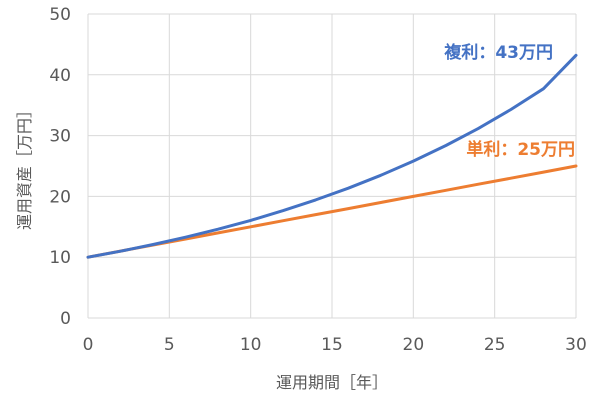  What do you see at coordinates (495, 345) in the screenshot?
I see `x-tick-label: 25` at bounding box center [495, 345].